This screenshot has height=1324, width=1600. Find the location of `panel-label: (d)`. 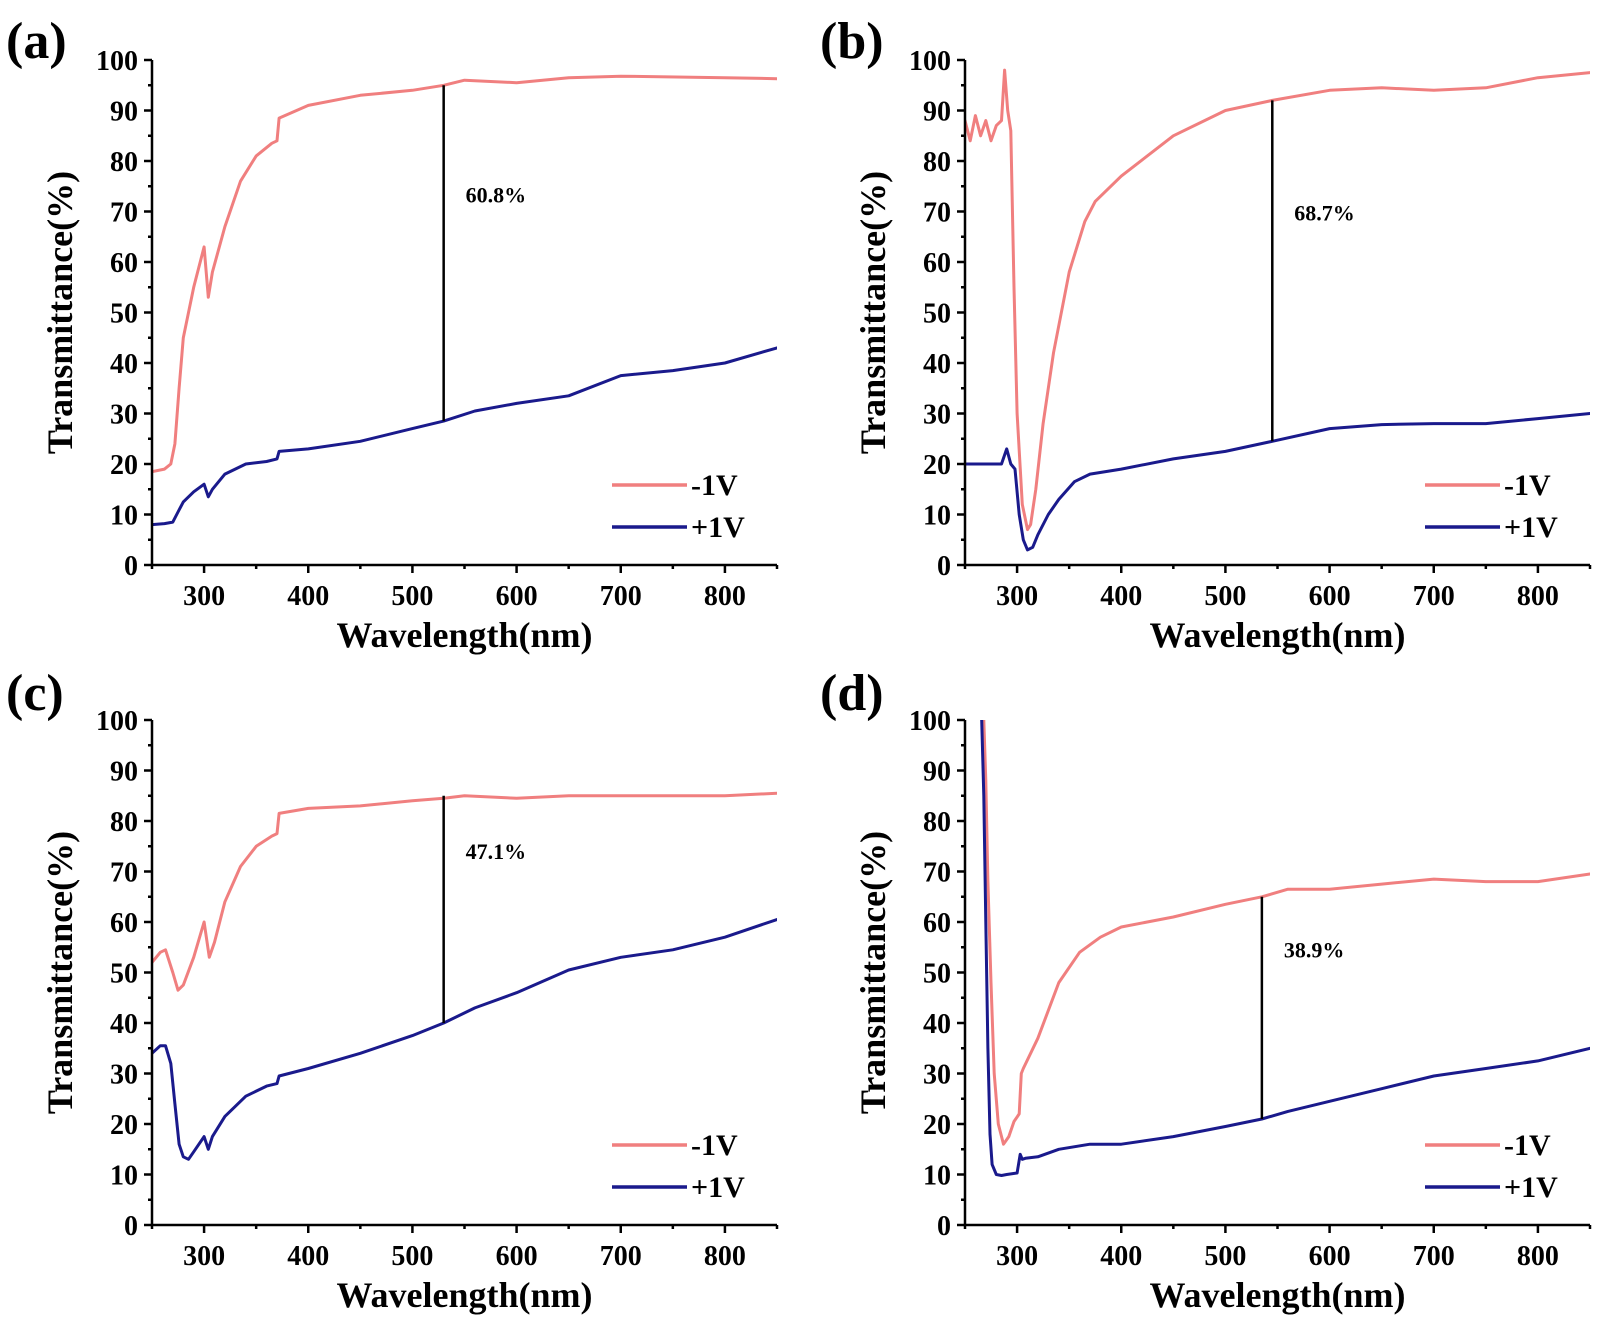

panel-label: (d) is located at coordinates (852, 693).